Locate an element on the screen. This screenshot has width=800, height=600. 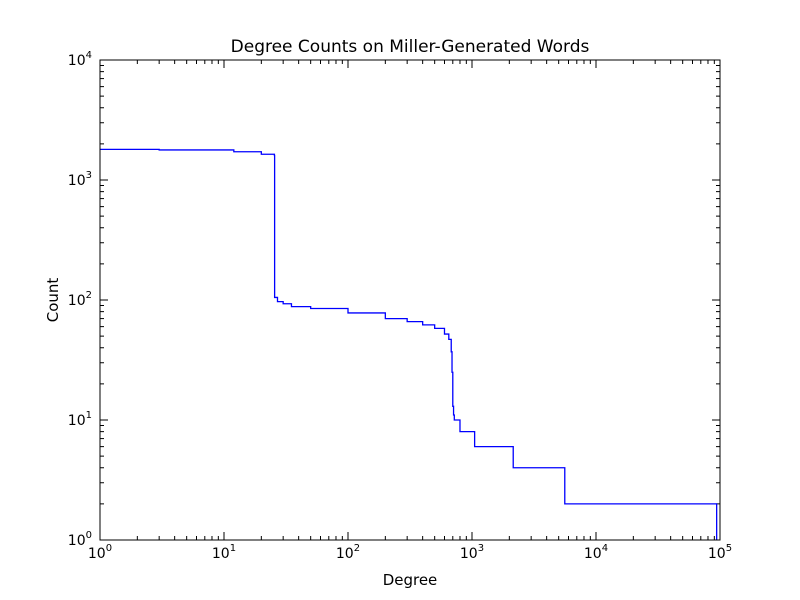
y-axis-label: Count is located at coordinates (53, 300).